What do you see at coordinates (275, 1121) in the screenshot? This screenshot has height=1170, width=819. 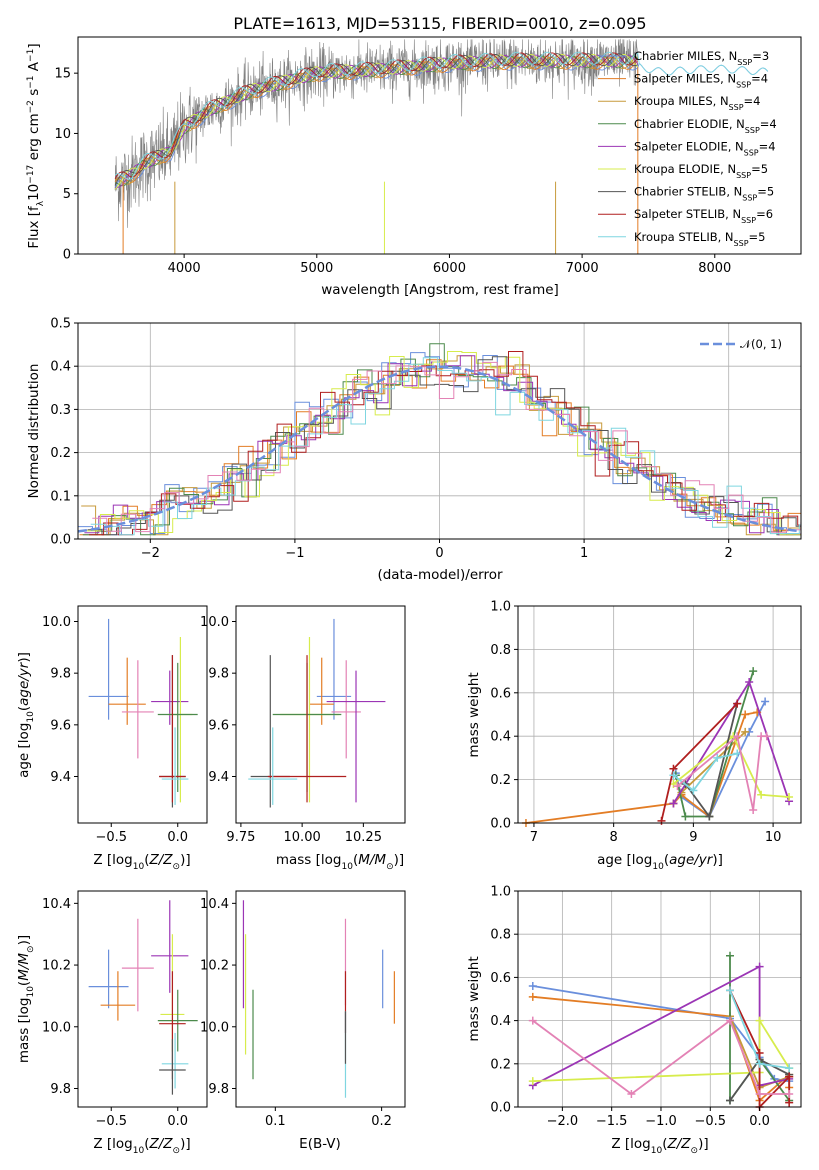 I see `x-tick-label: 0.1` at bounding box center [275, 1121].